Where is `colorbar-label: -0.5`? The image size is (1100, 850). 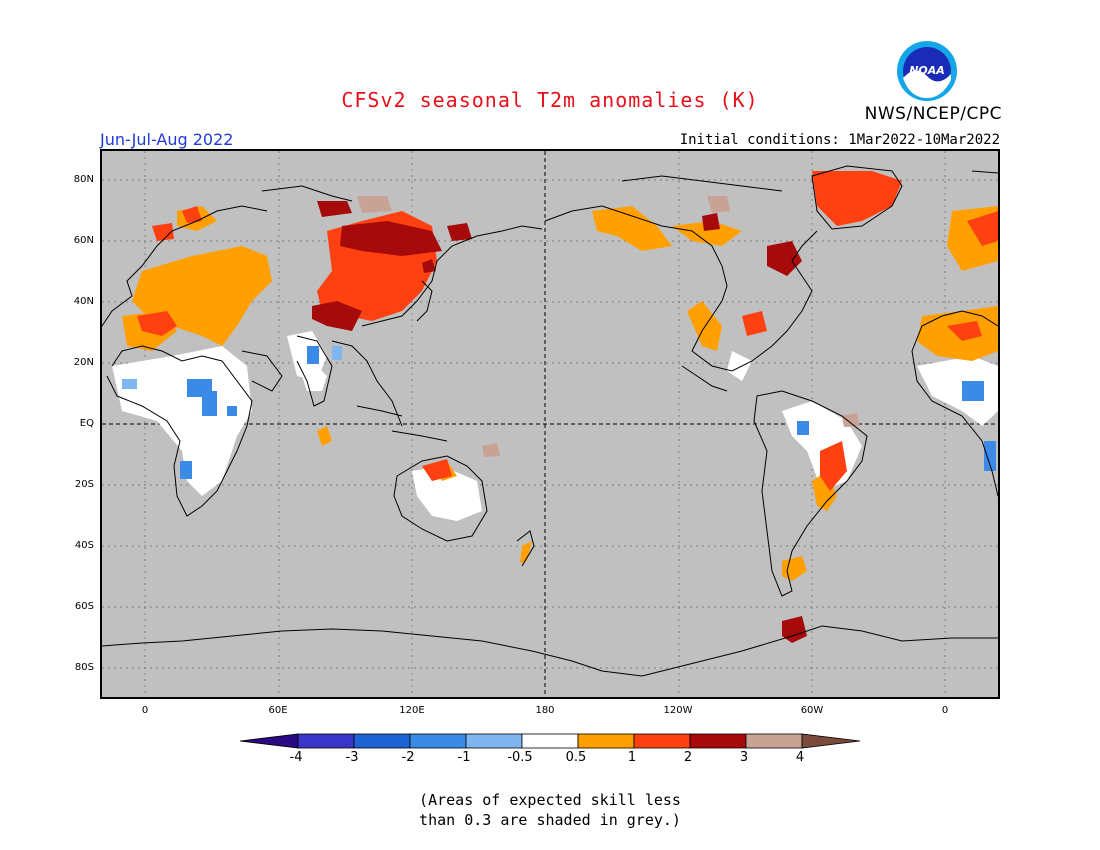
colorbar-label: -0.5 is located at coordinates (520, 757).